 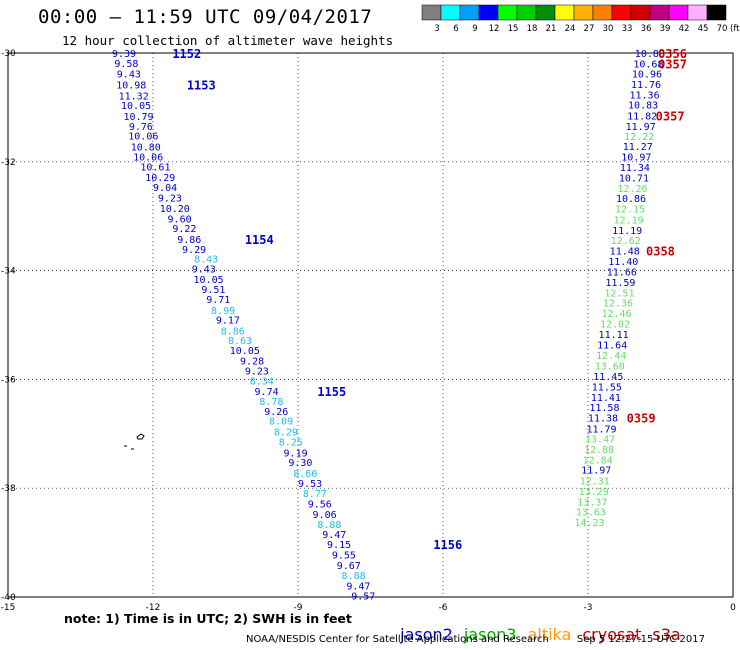 I want to click on swh-point-jason3: 12.84, so click(x=598, y=460).